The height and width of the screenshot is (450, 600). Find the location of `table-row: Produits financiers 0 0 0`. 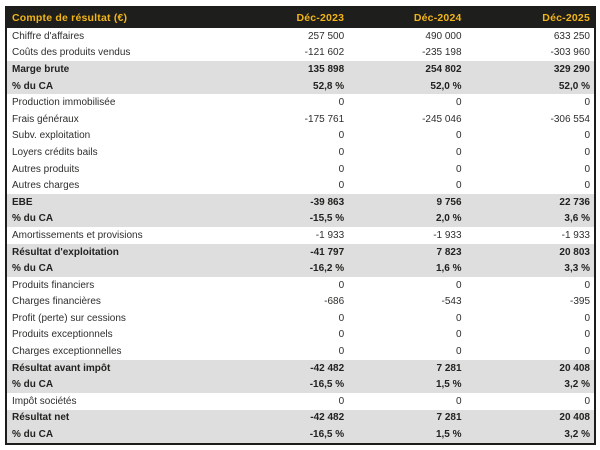

table-row: Produits financiers 0 0 0 is located at coordinates (300, 285).